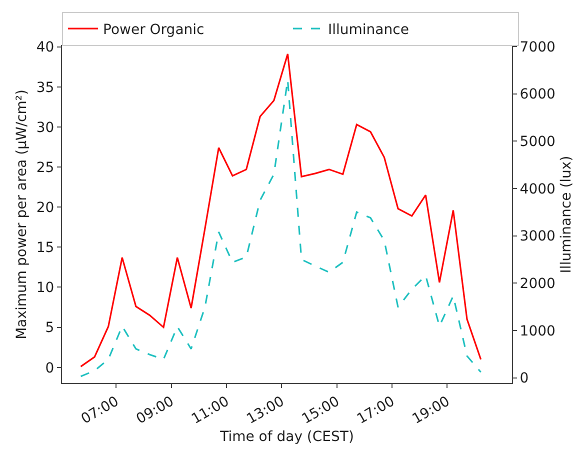  What do you see at coordinates (49, 368) in the screenshot?
I see `y-tick-label: 0` at bounding box center [49, 368].